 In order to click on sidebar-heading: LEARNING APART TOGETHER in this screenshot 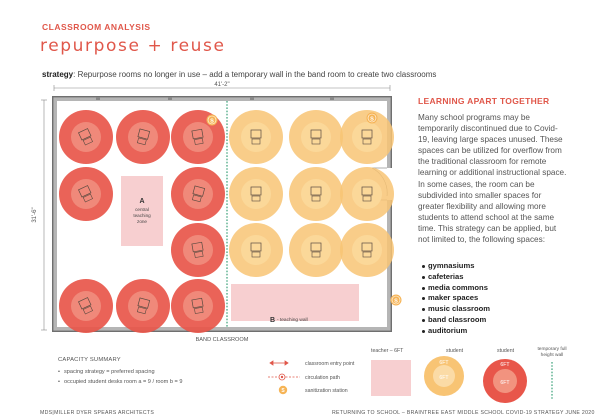, I will do `click(484, 101)`.